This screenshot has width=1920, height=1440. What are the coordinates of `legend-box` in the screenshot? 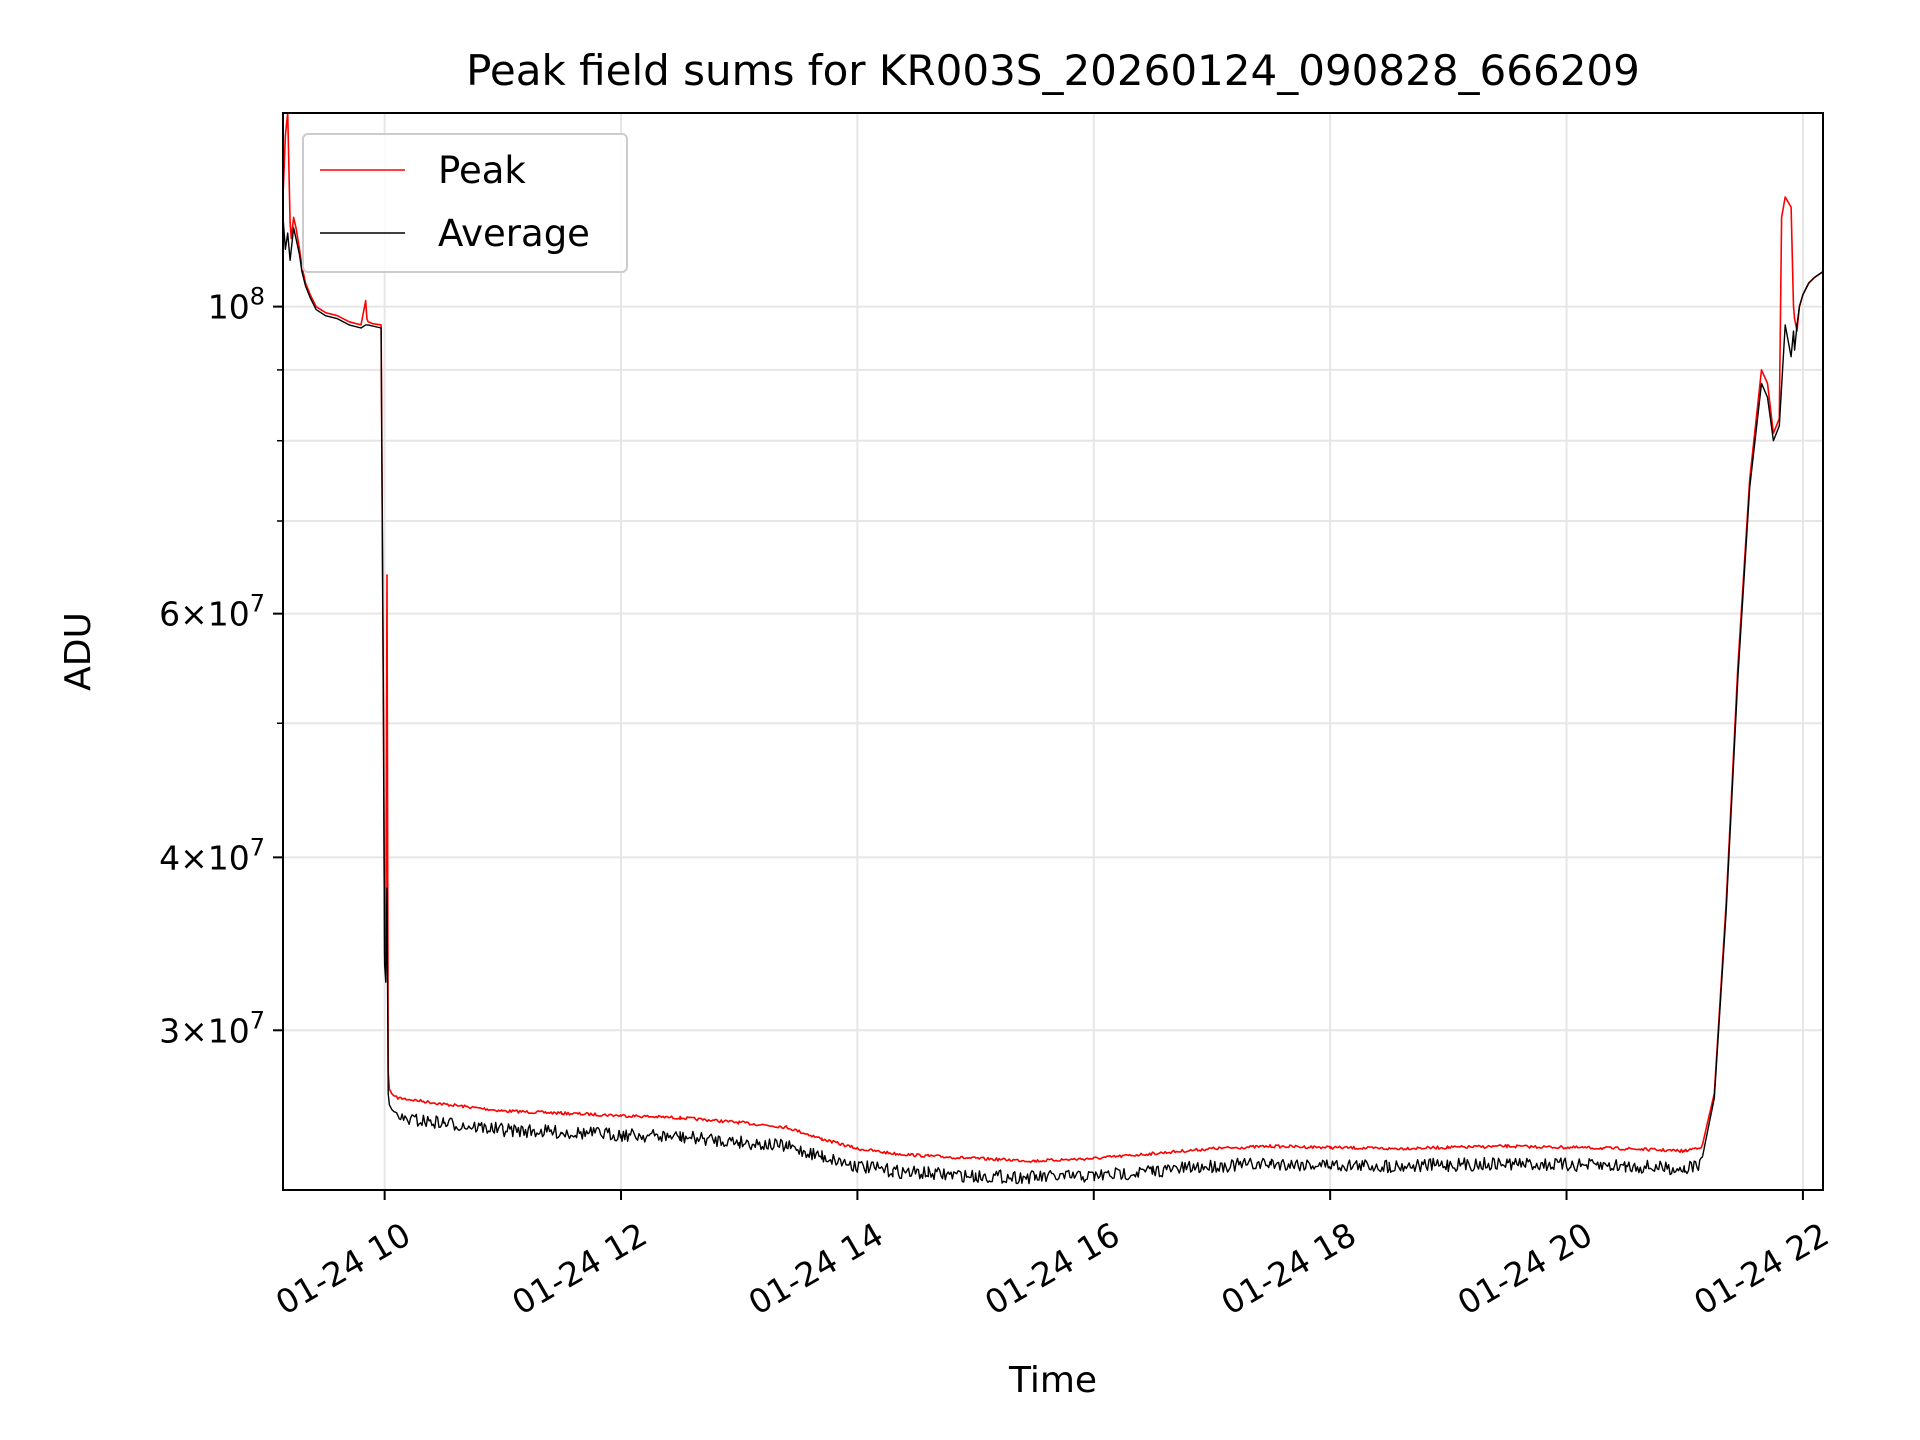 It's located at (465, 203).